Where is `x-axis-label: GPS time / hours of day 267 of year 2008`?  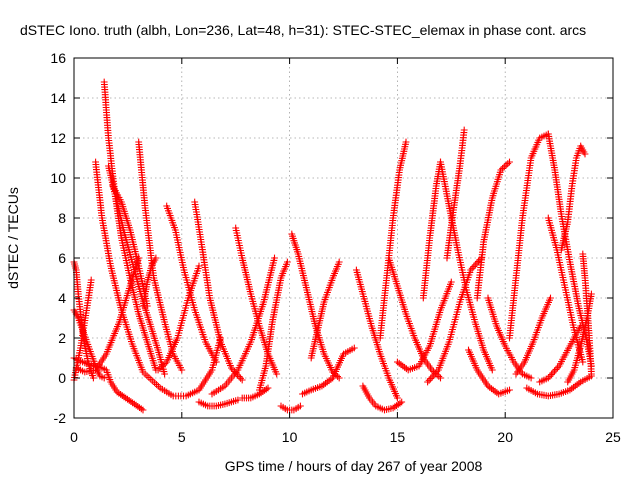 x-axis-label: GPS time / hours of day 267 of year 2008 is located at coordinates (354, 466).